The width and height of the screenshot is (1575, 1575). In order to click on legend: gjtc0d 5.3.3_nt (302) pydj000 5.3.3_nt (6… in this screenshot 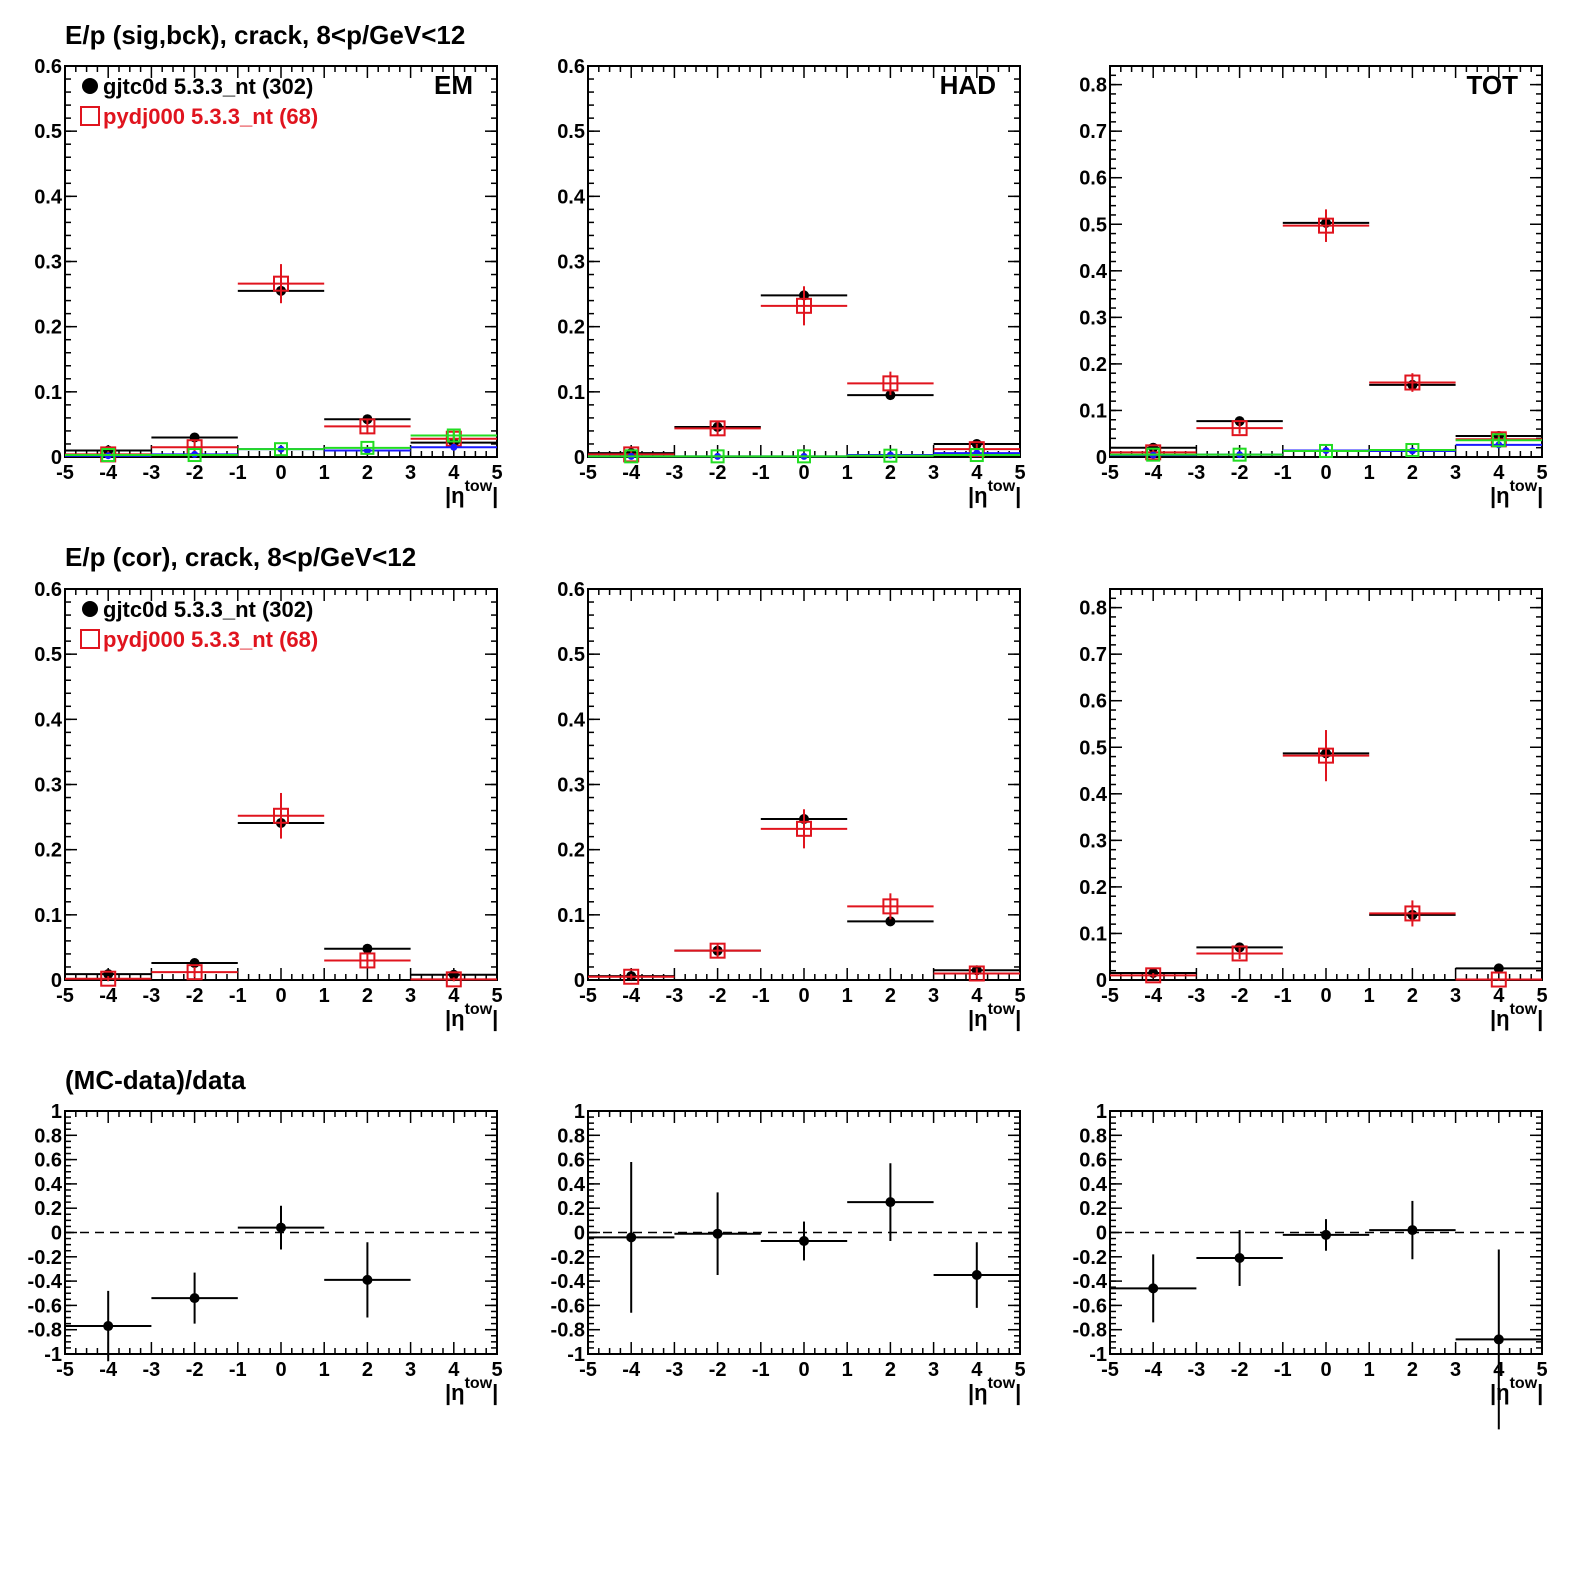, I will do `click(199, 624)`.